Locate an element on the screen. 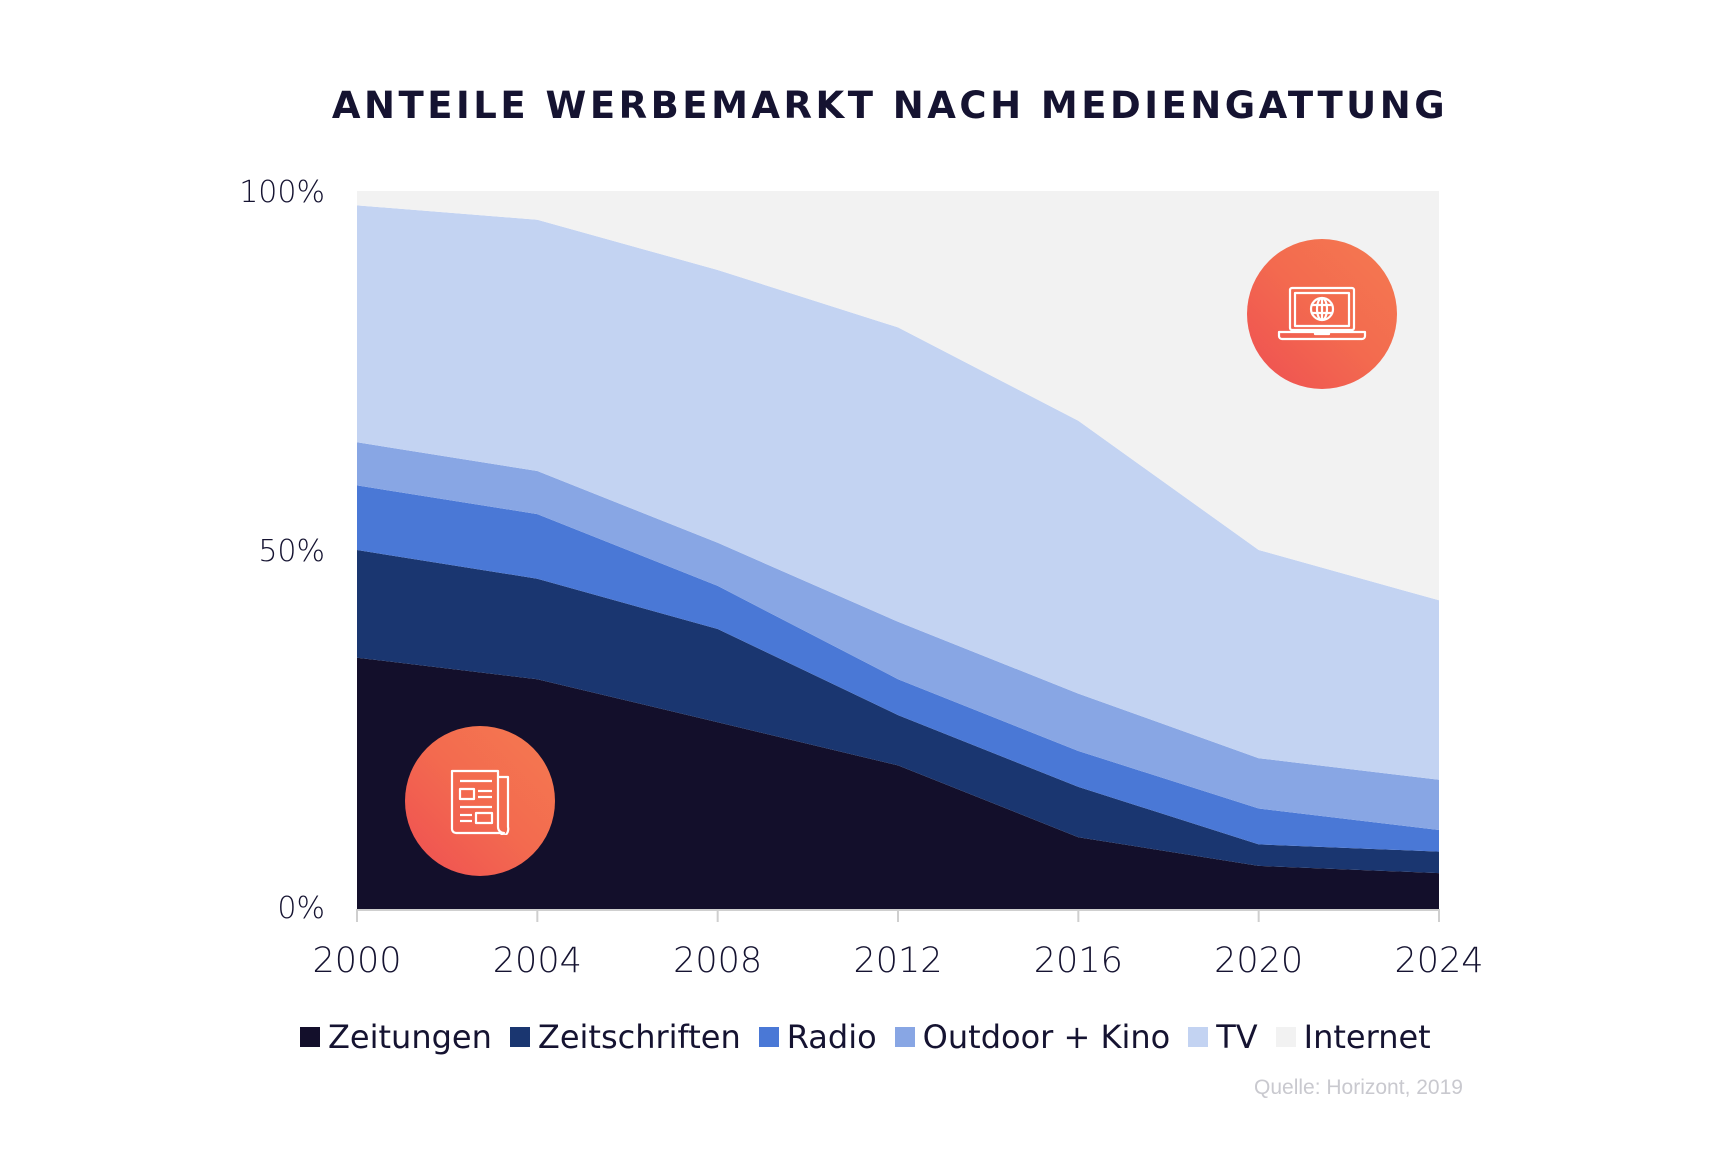 This screenshot has width=1734, height=1156. legend-item: TV is located at coordinates (1223, 1037).